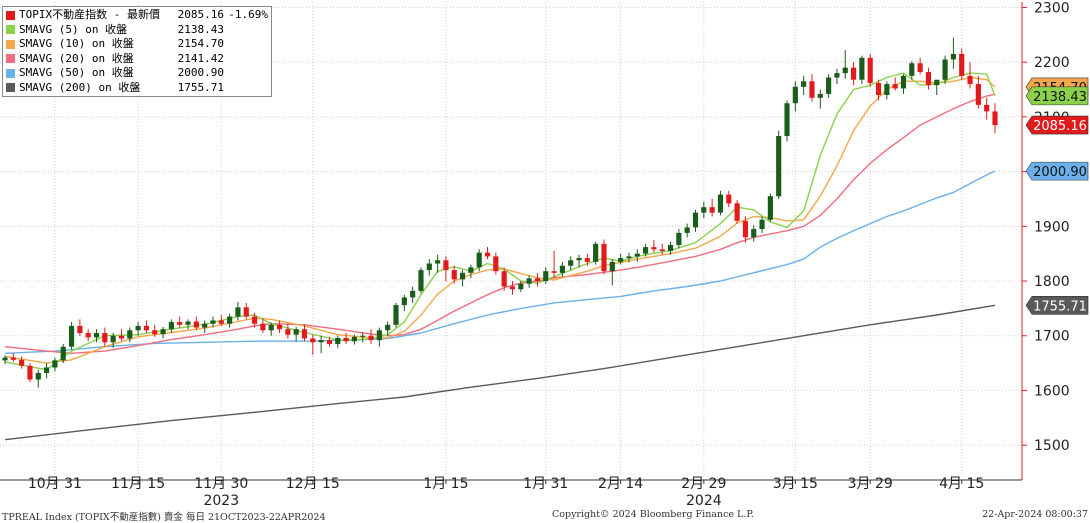  What do you see at coordinates (795, 484) in the screenshot?
I see `x-tick-label: 3月 15` at bounding box center [795, 484].